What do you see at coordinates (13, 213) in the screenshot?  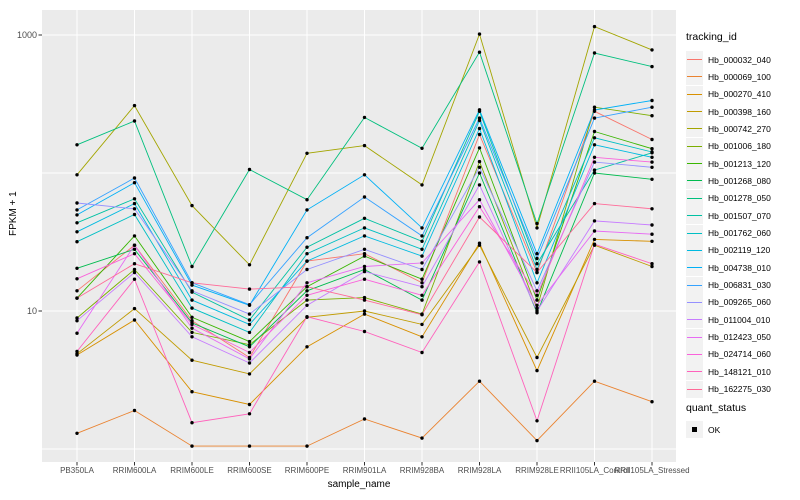 I see `y-axis-title: FPKM + 1` at bounding box center [13, 213].